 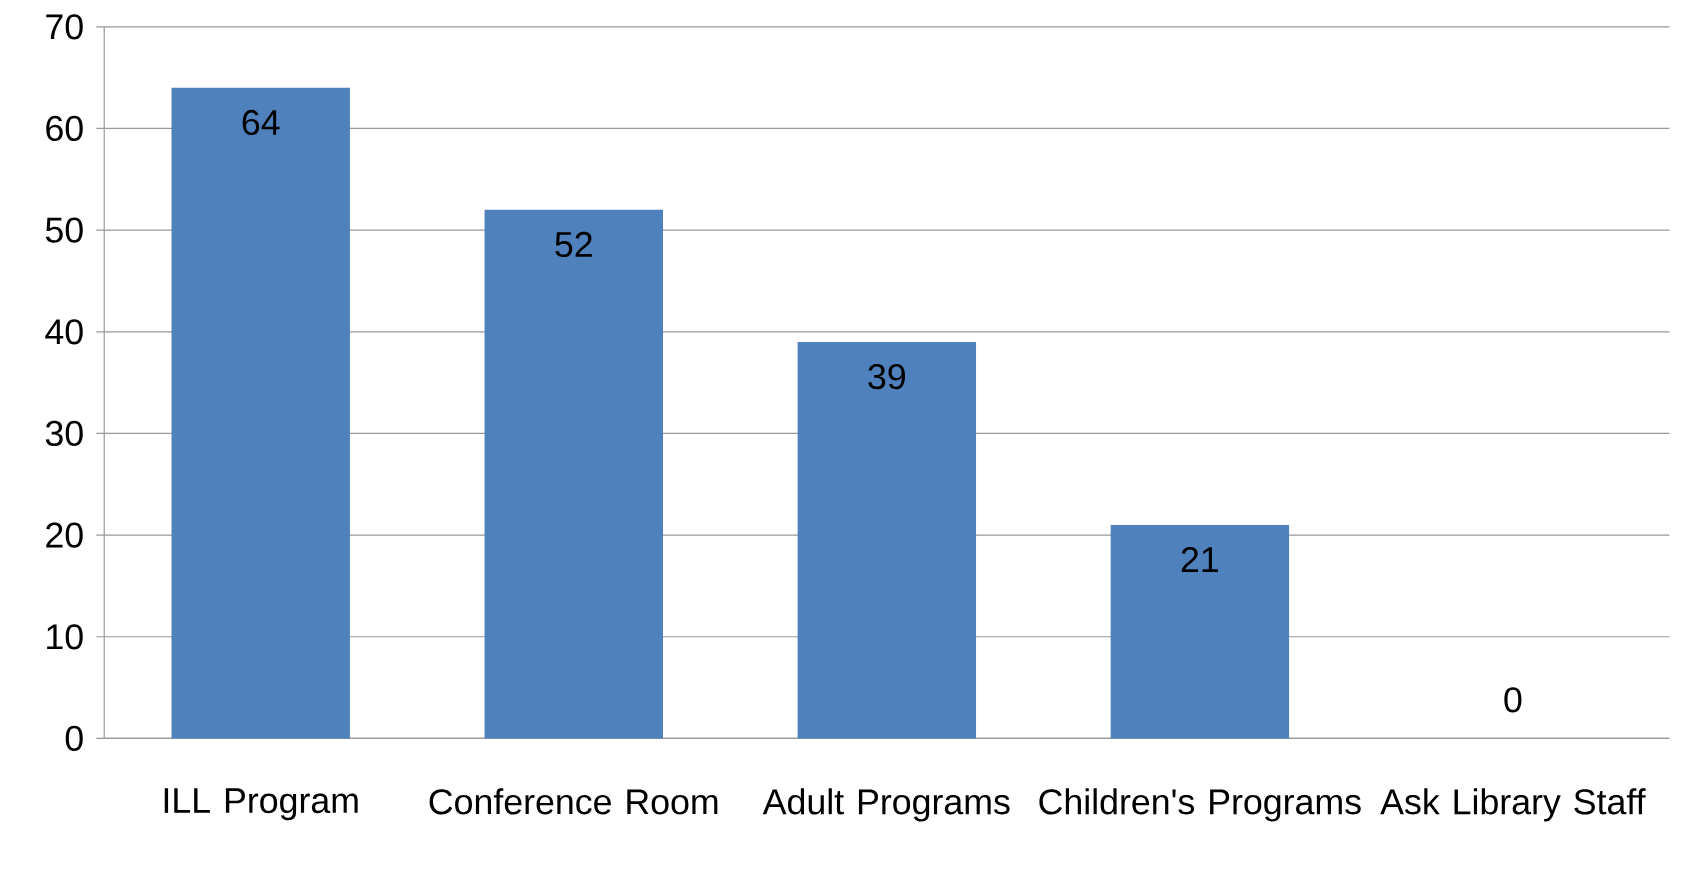 I want to click on x-tick-label: Children's Programs, so click(x=1200, y=805).